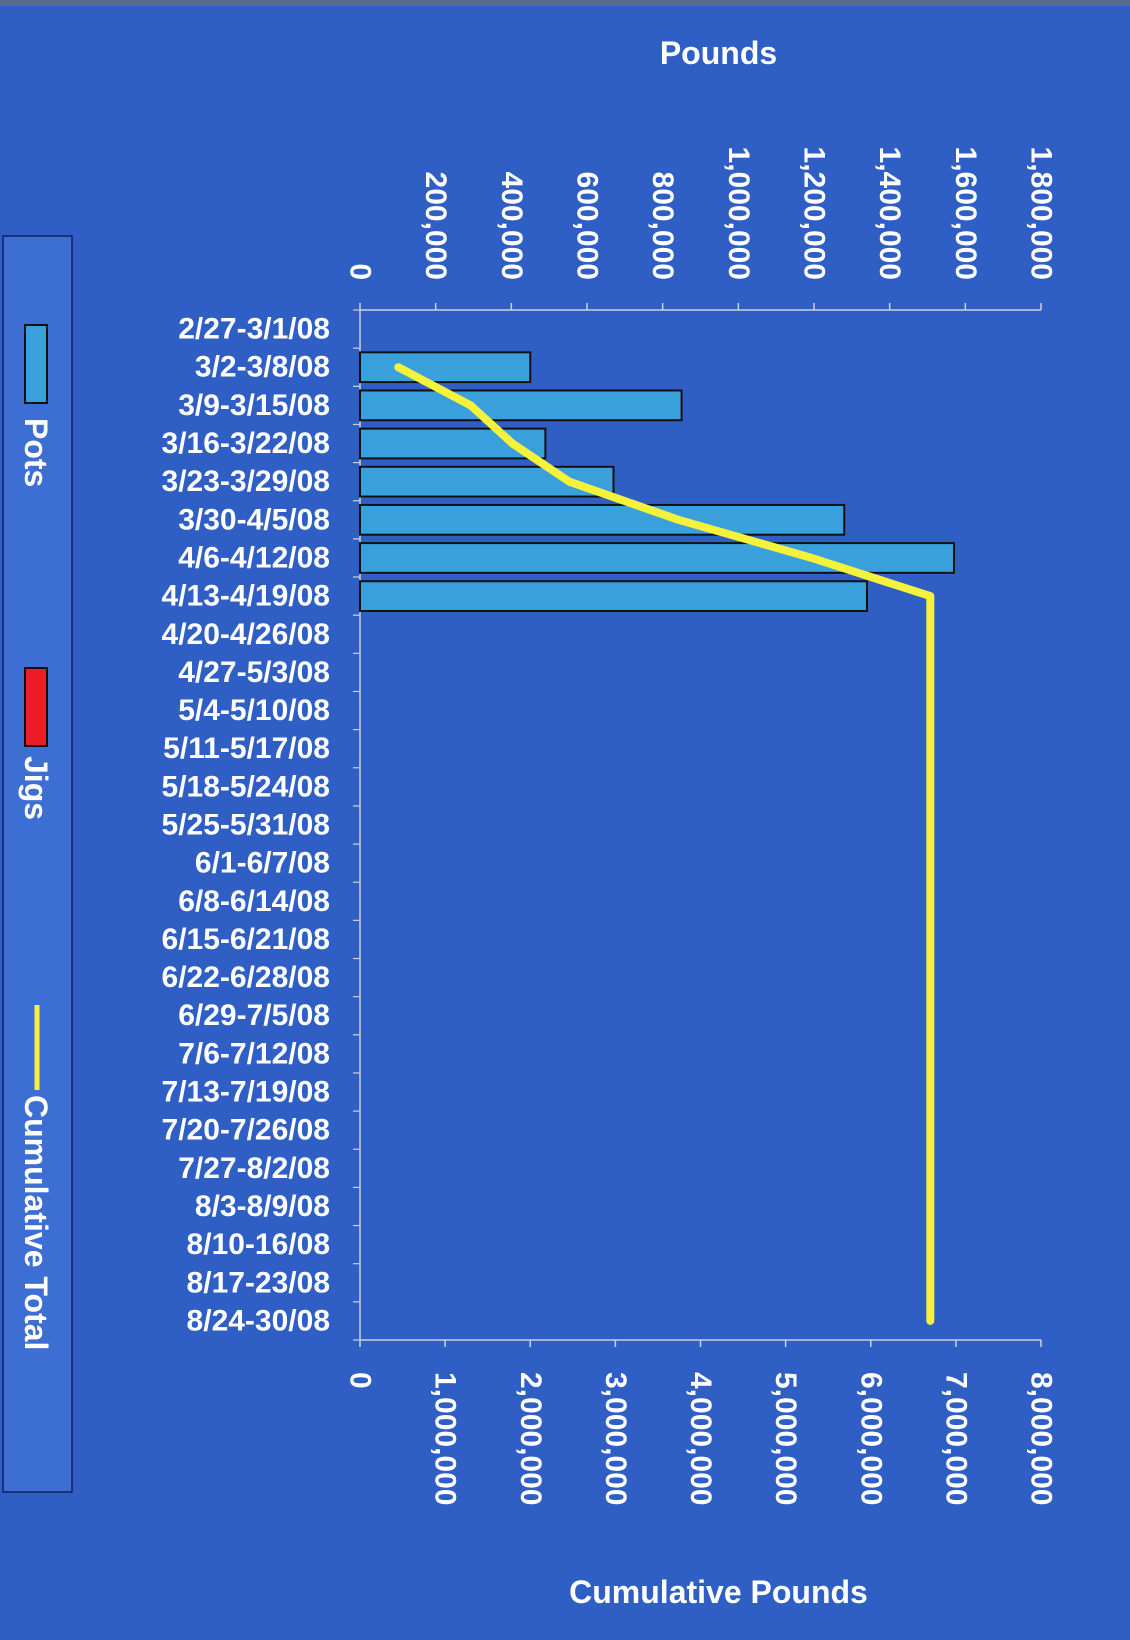 The height and width of the screenshot is (1640, 1130). I want to click on secondary-tick-label: 1,000,000, so click(445, 1438).